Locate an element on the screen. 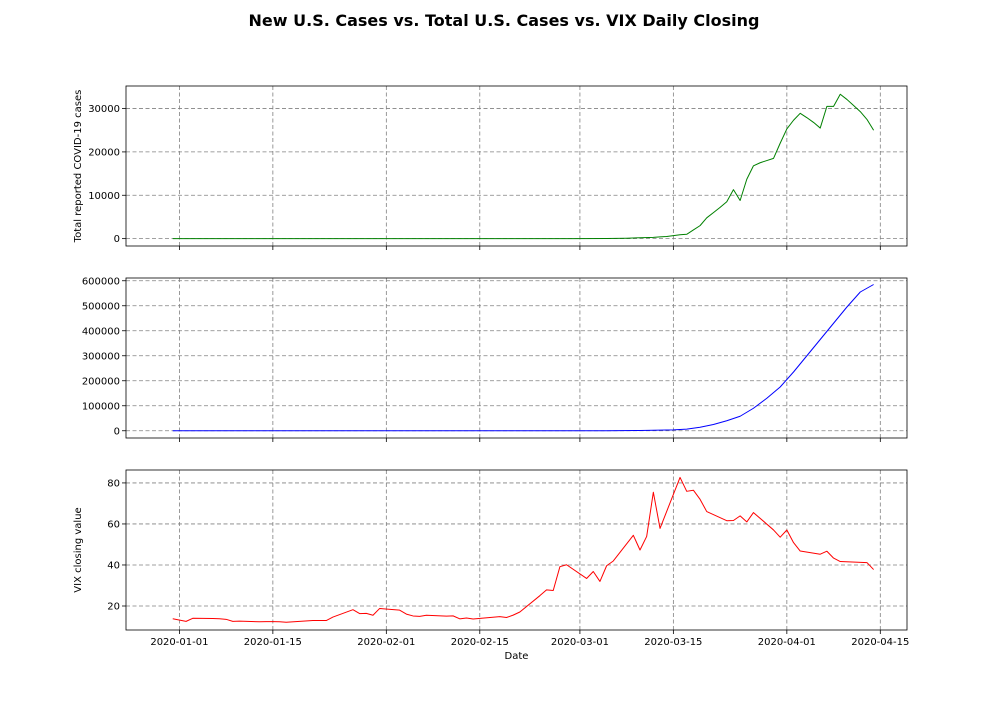 The height and width of the screenshot is (720, 1008). y-tick-label: 500000 is located at coordinates (101, 306).